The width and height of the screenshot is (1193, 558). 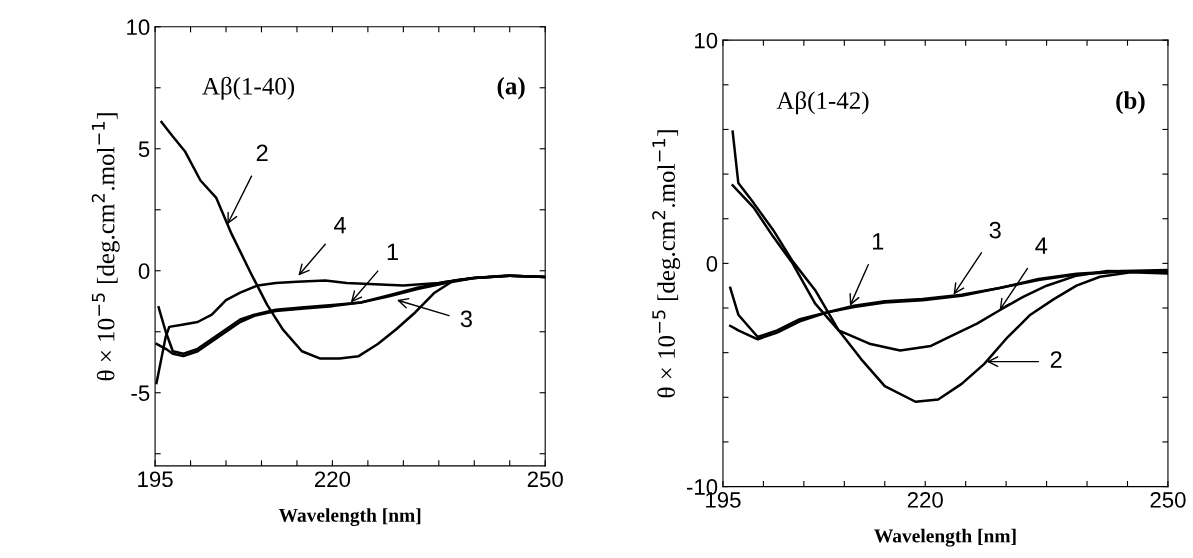 What do you see at coordinates (248, 88) in the screenshot?
I see `annotation: Aβ(1-40)` at bounding box center [248, 88].